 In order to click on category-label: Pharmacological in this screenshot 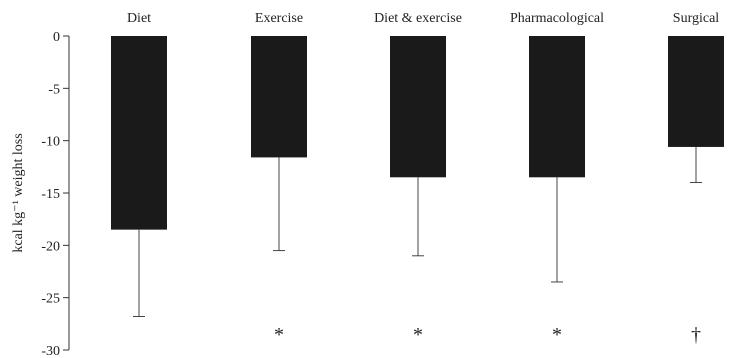, I will do `click(557, 18)`.